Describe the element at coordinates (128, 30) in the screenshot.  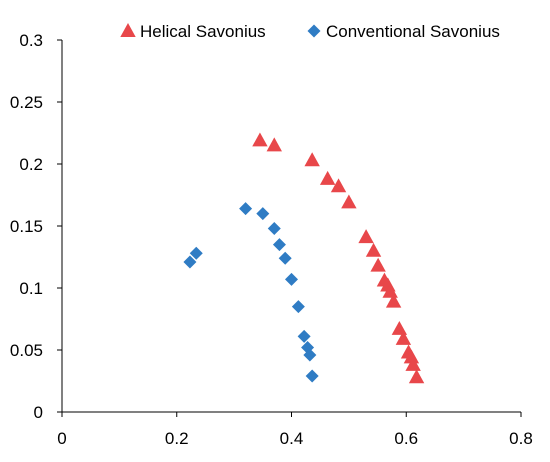
I see `legend-marker-triangle` at that location.